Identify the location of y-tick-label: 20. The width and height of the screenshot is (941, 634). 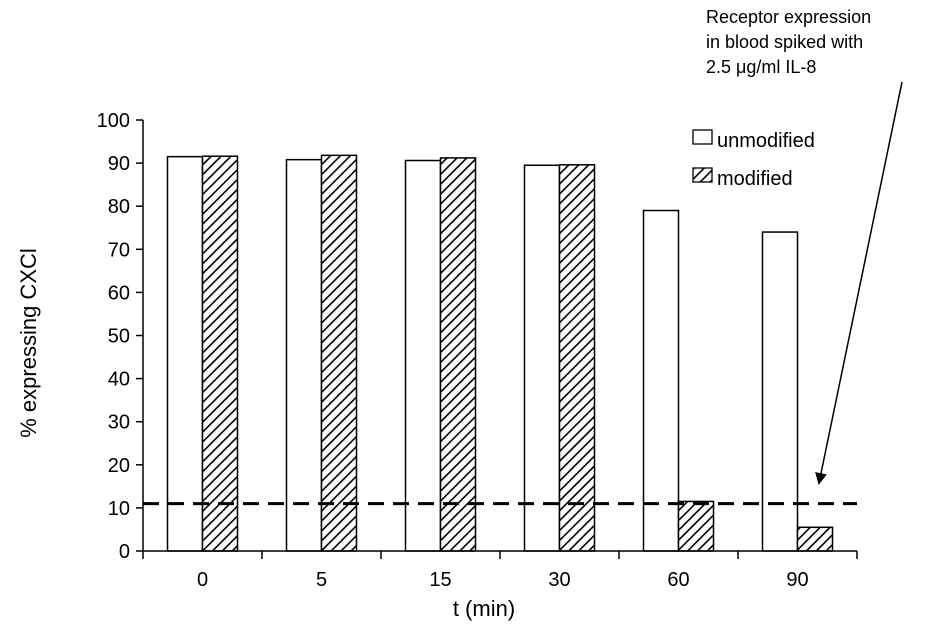
(119, 466).